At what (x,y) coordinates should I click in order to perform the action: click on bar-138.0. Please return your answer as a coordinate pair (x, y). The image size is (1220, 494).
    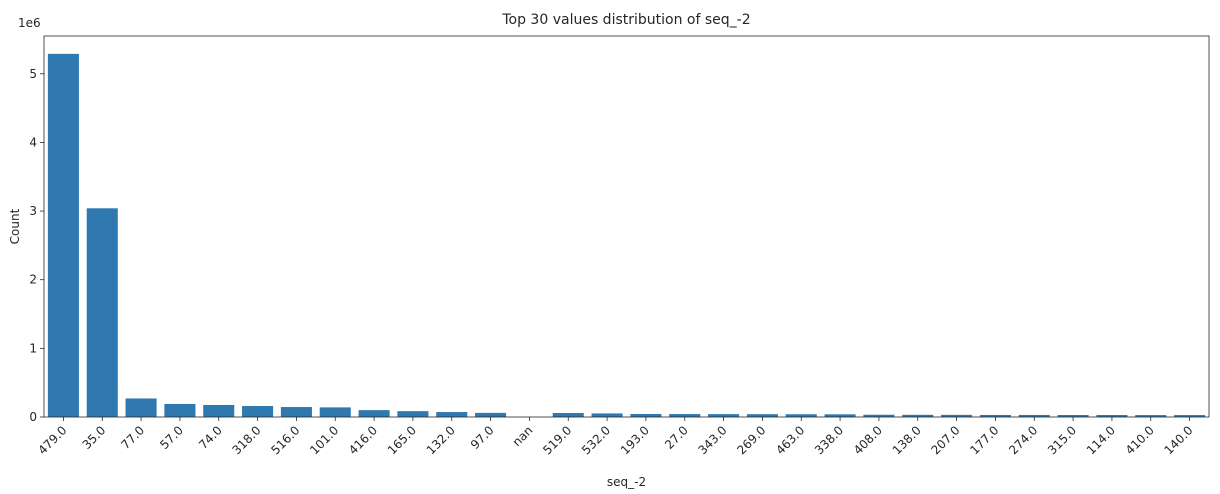
    Looking at the image, I should click on (918, 415).